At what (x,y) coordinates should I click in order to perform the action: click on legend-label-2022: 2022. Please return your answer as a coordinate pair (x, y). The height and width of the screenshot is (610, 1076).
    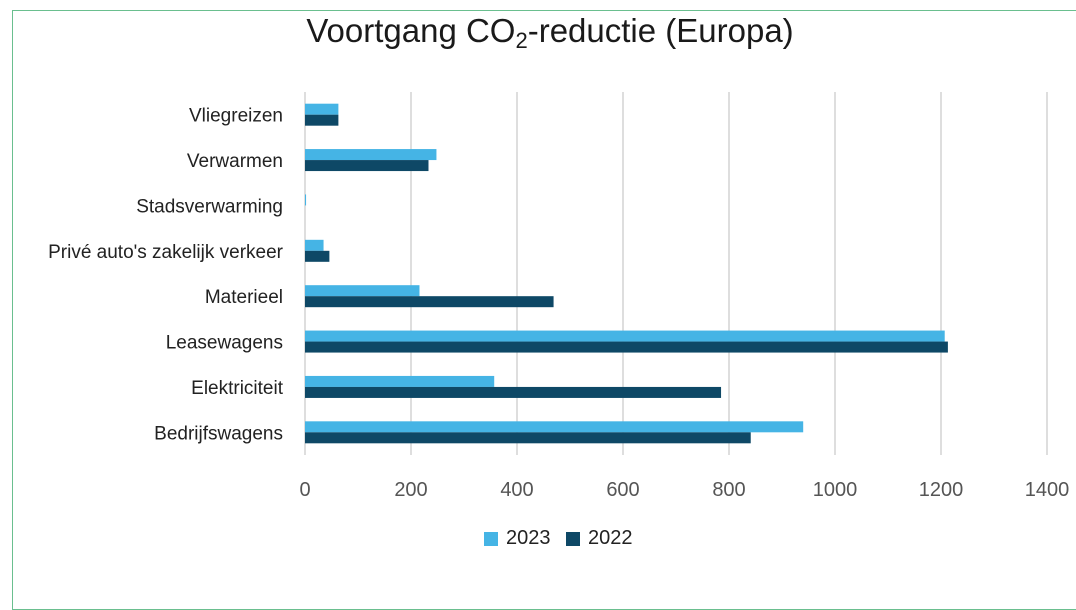
    Looking at the image, I should click on (610, 538).